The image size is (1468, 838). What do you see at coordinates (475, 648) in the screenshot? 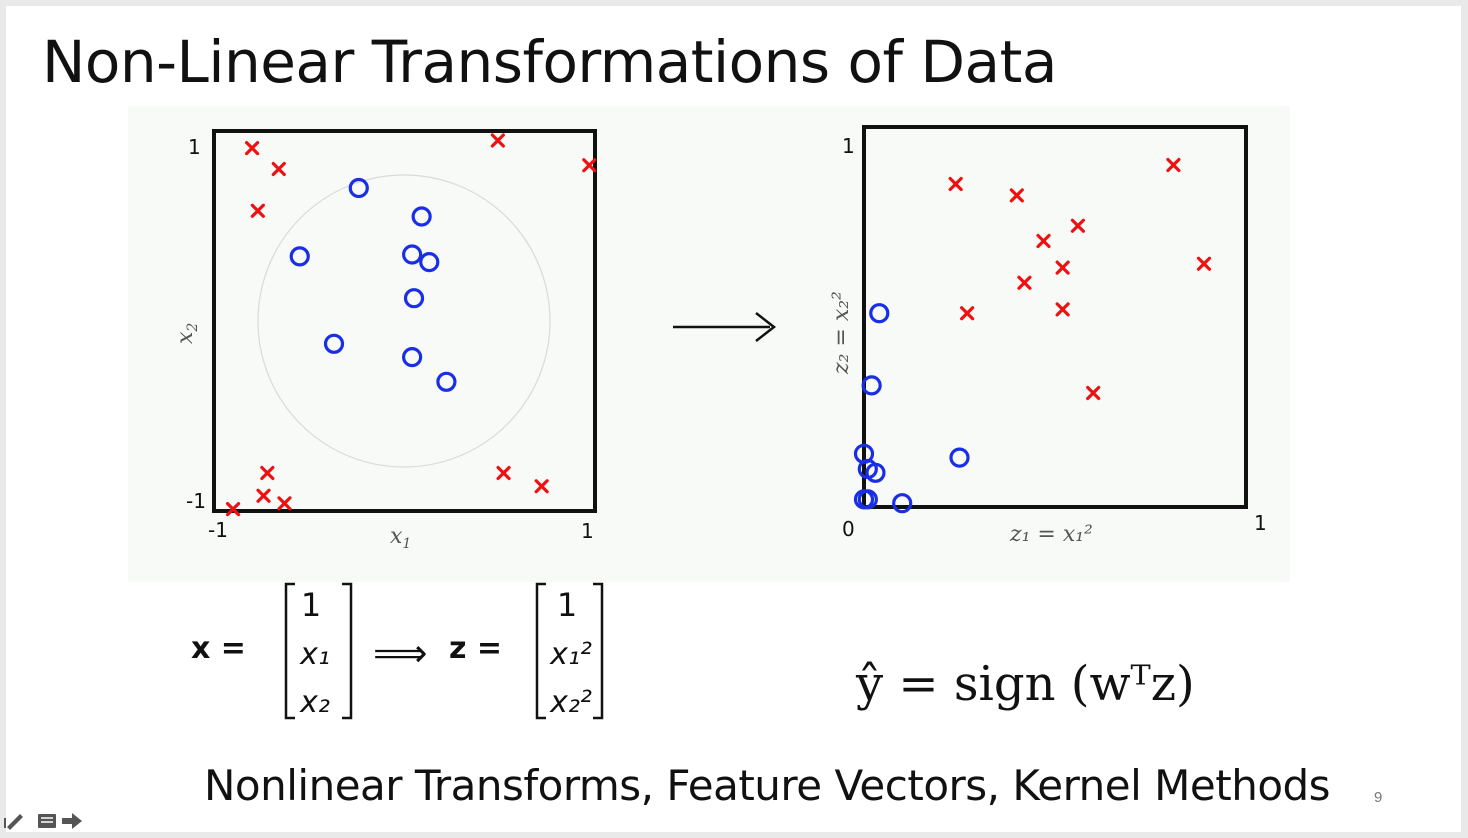
I see `z-vector-lhs: z =` at bounding box center [475, 648].